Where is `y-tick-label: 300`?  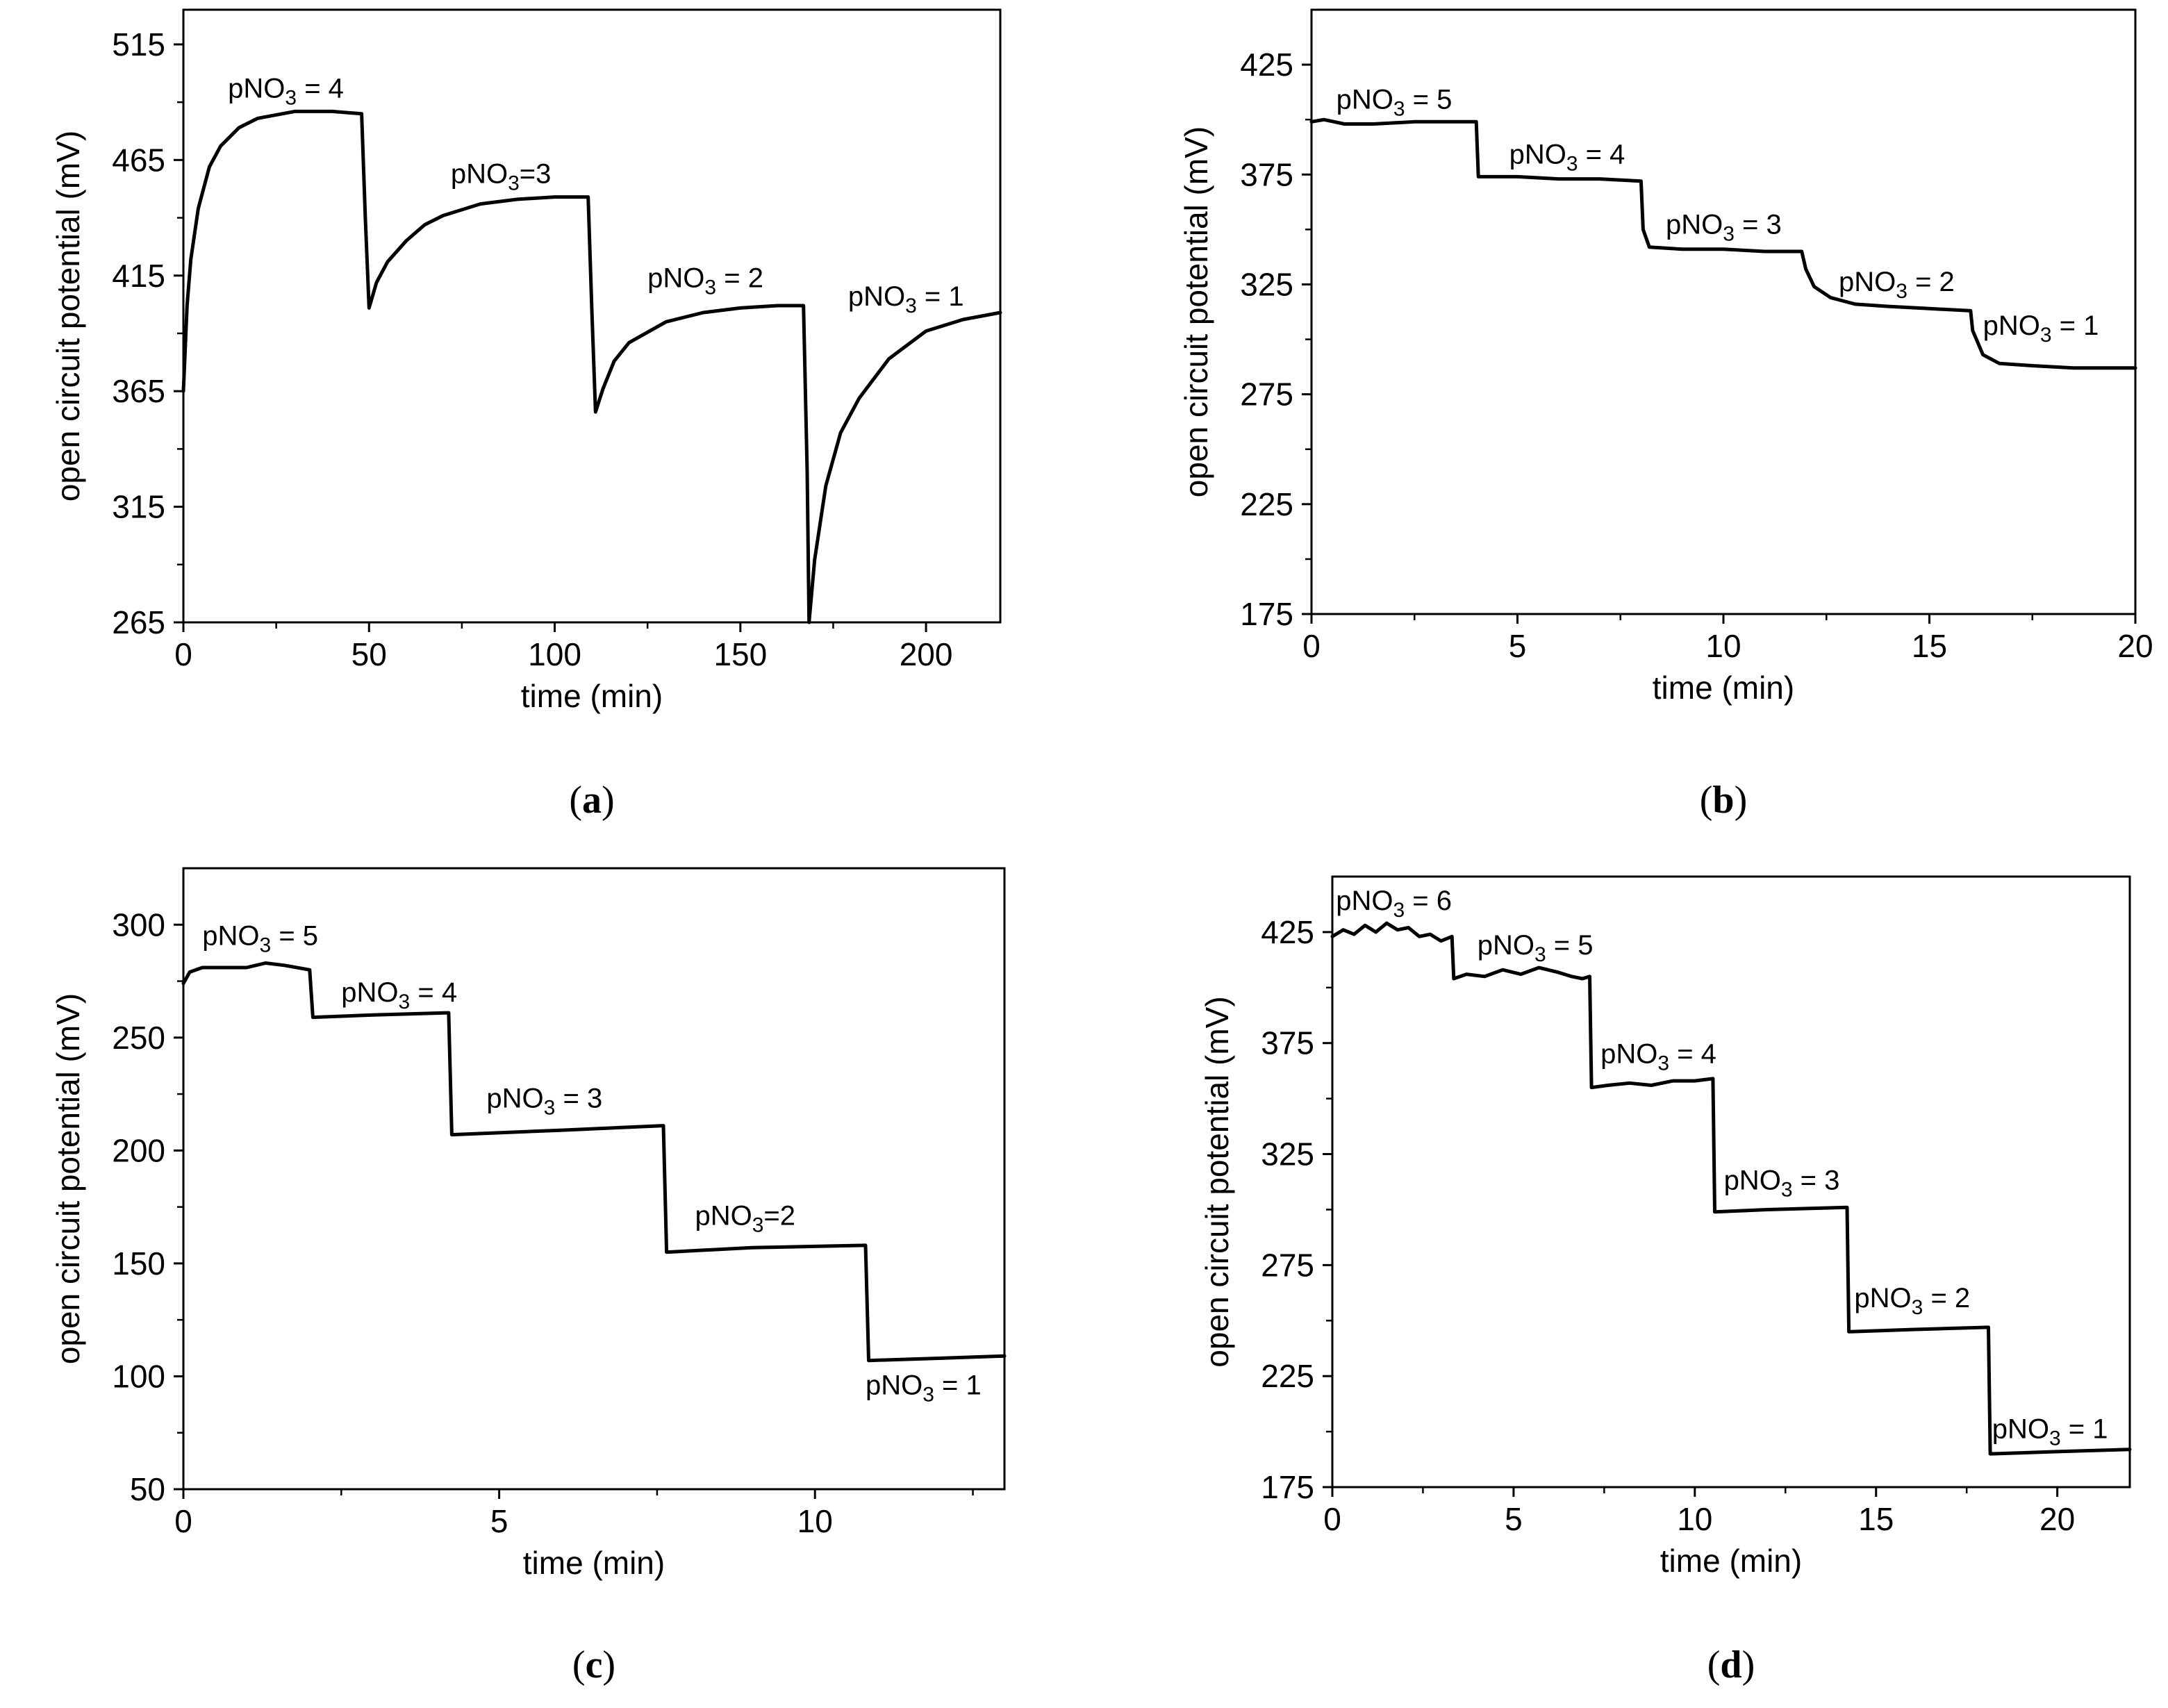 y-tick-label: 300 is located at coordinates (138, 925).